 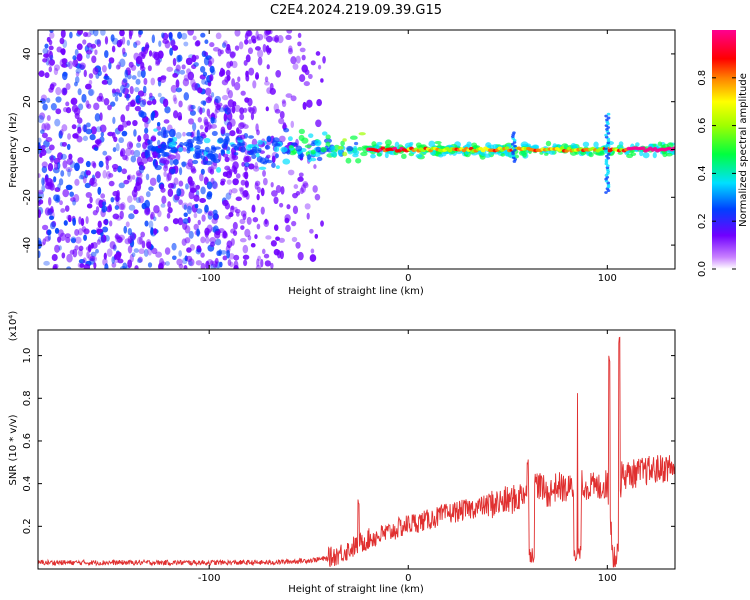 What do you see at coordinates (607, 578) in the screenshot?
I see `x-tick-label: 100` at bounding box center [607, 578].